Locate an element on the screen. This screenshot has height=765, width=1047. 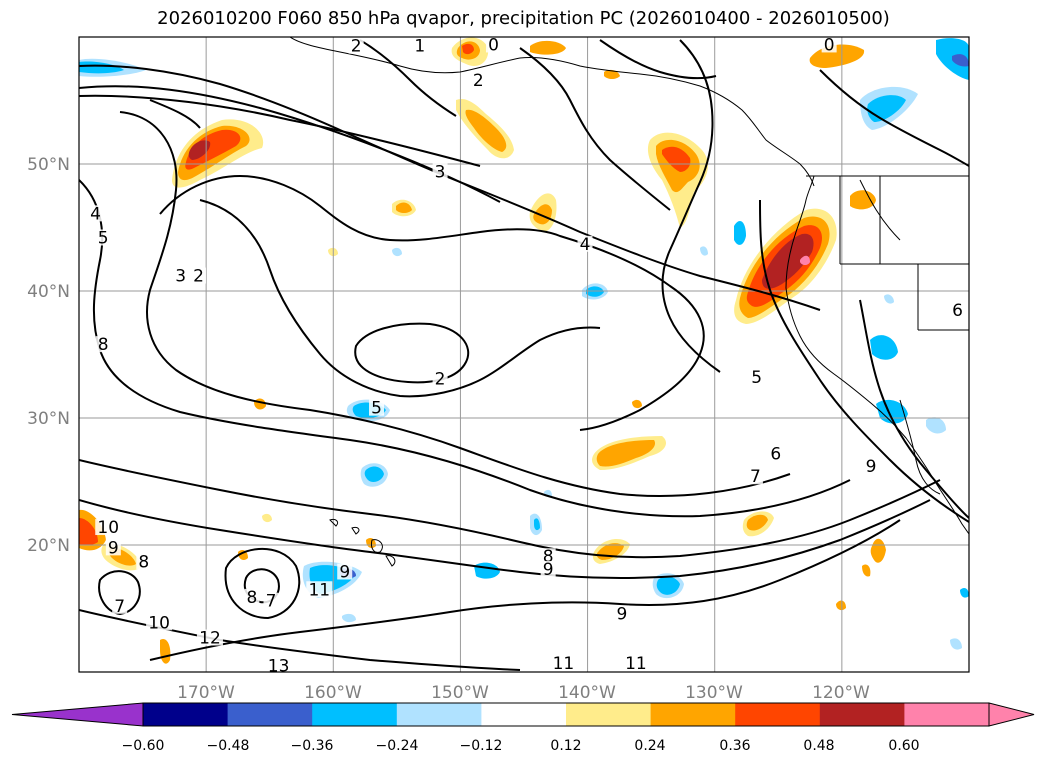
colorbar-tick: −0.12 is located at coordinates (481, 746).